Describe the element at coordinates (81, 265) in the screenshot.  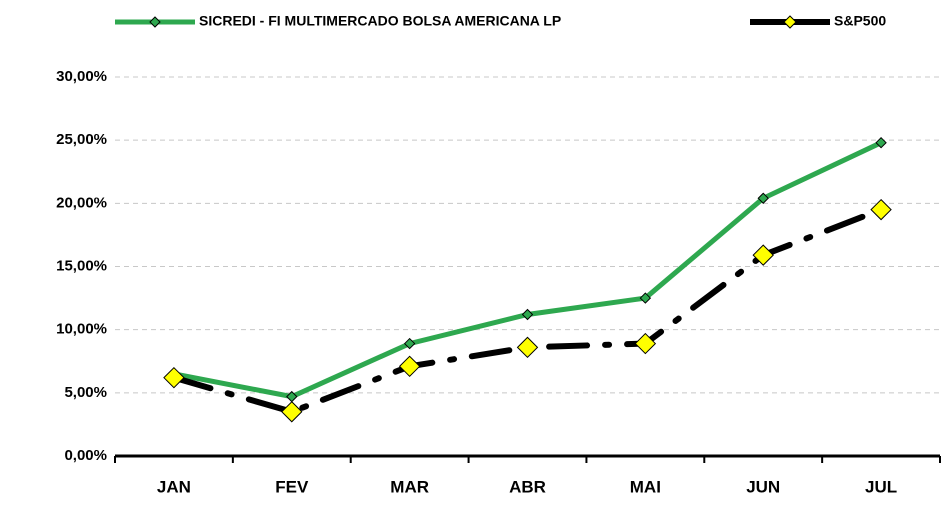
I see `y-tick-label: 15,00%` at that location.